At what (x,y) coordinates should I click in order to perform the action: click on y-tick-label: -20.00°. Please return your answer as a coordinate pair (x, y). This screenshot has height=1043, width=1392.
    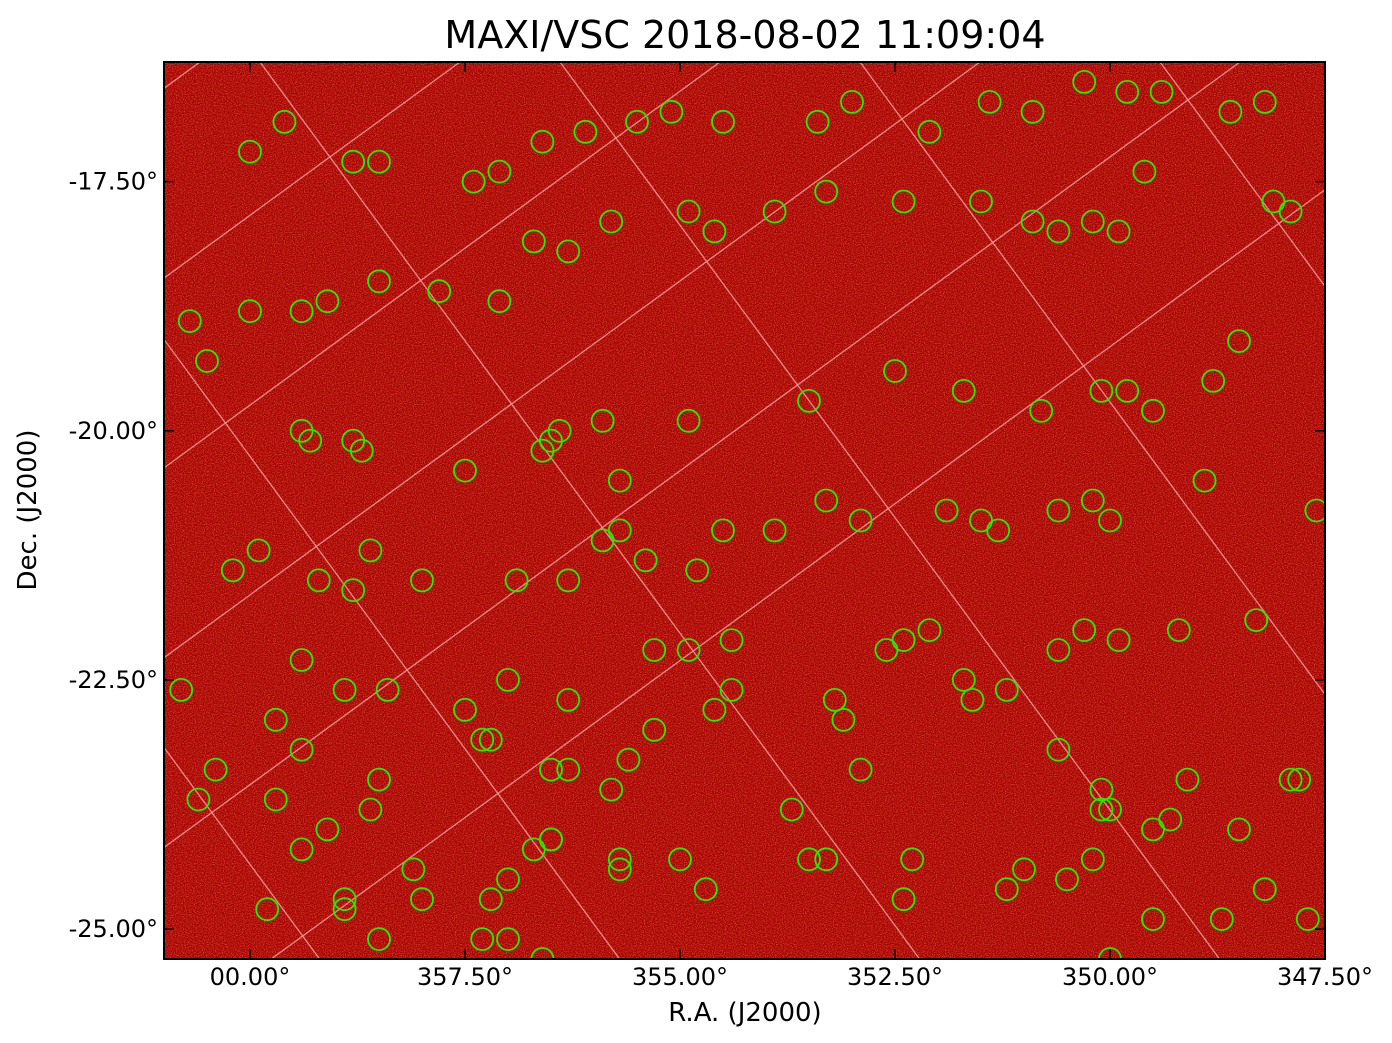
    Looking at the image, I should click on (113, 431).